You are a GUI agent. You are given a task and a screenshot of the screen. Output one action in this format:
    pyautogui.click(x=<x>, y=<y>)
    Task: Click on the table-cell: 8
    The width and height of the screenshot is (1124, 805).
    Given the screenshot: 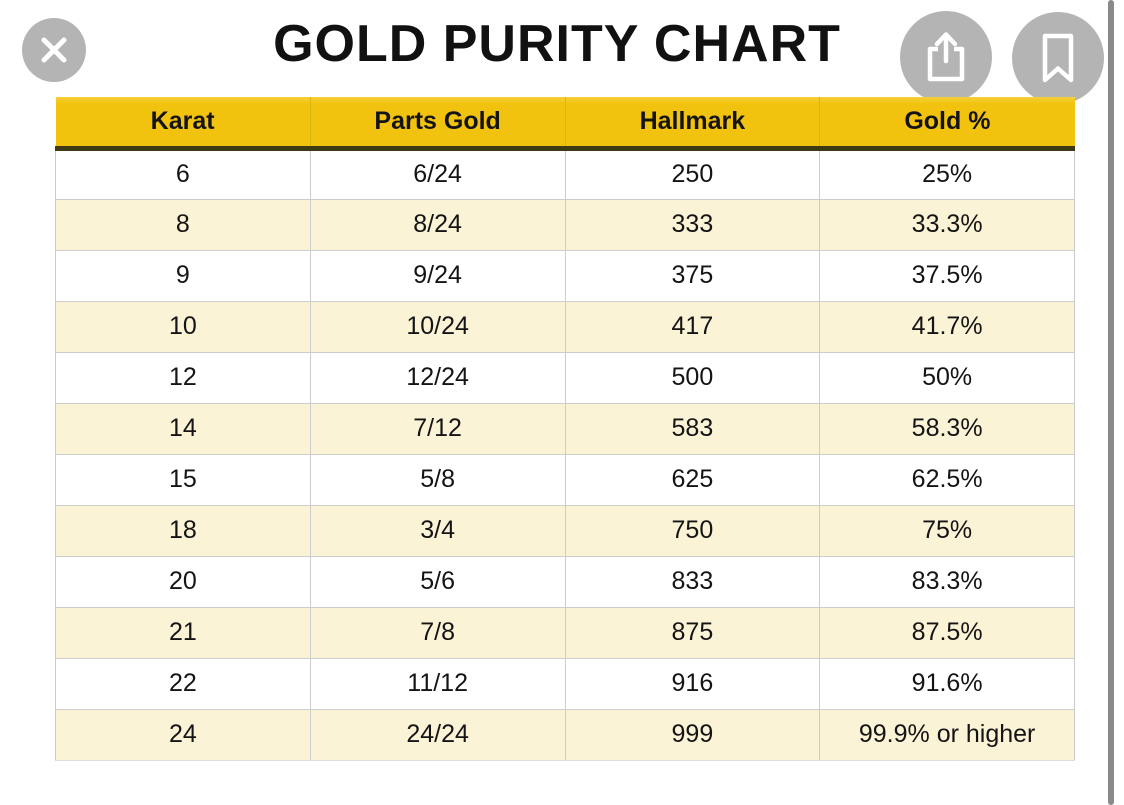 What is the action you would take?
    pyautogui.click(x=183, y=224)
    